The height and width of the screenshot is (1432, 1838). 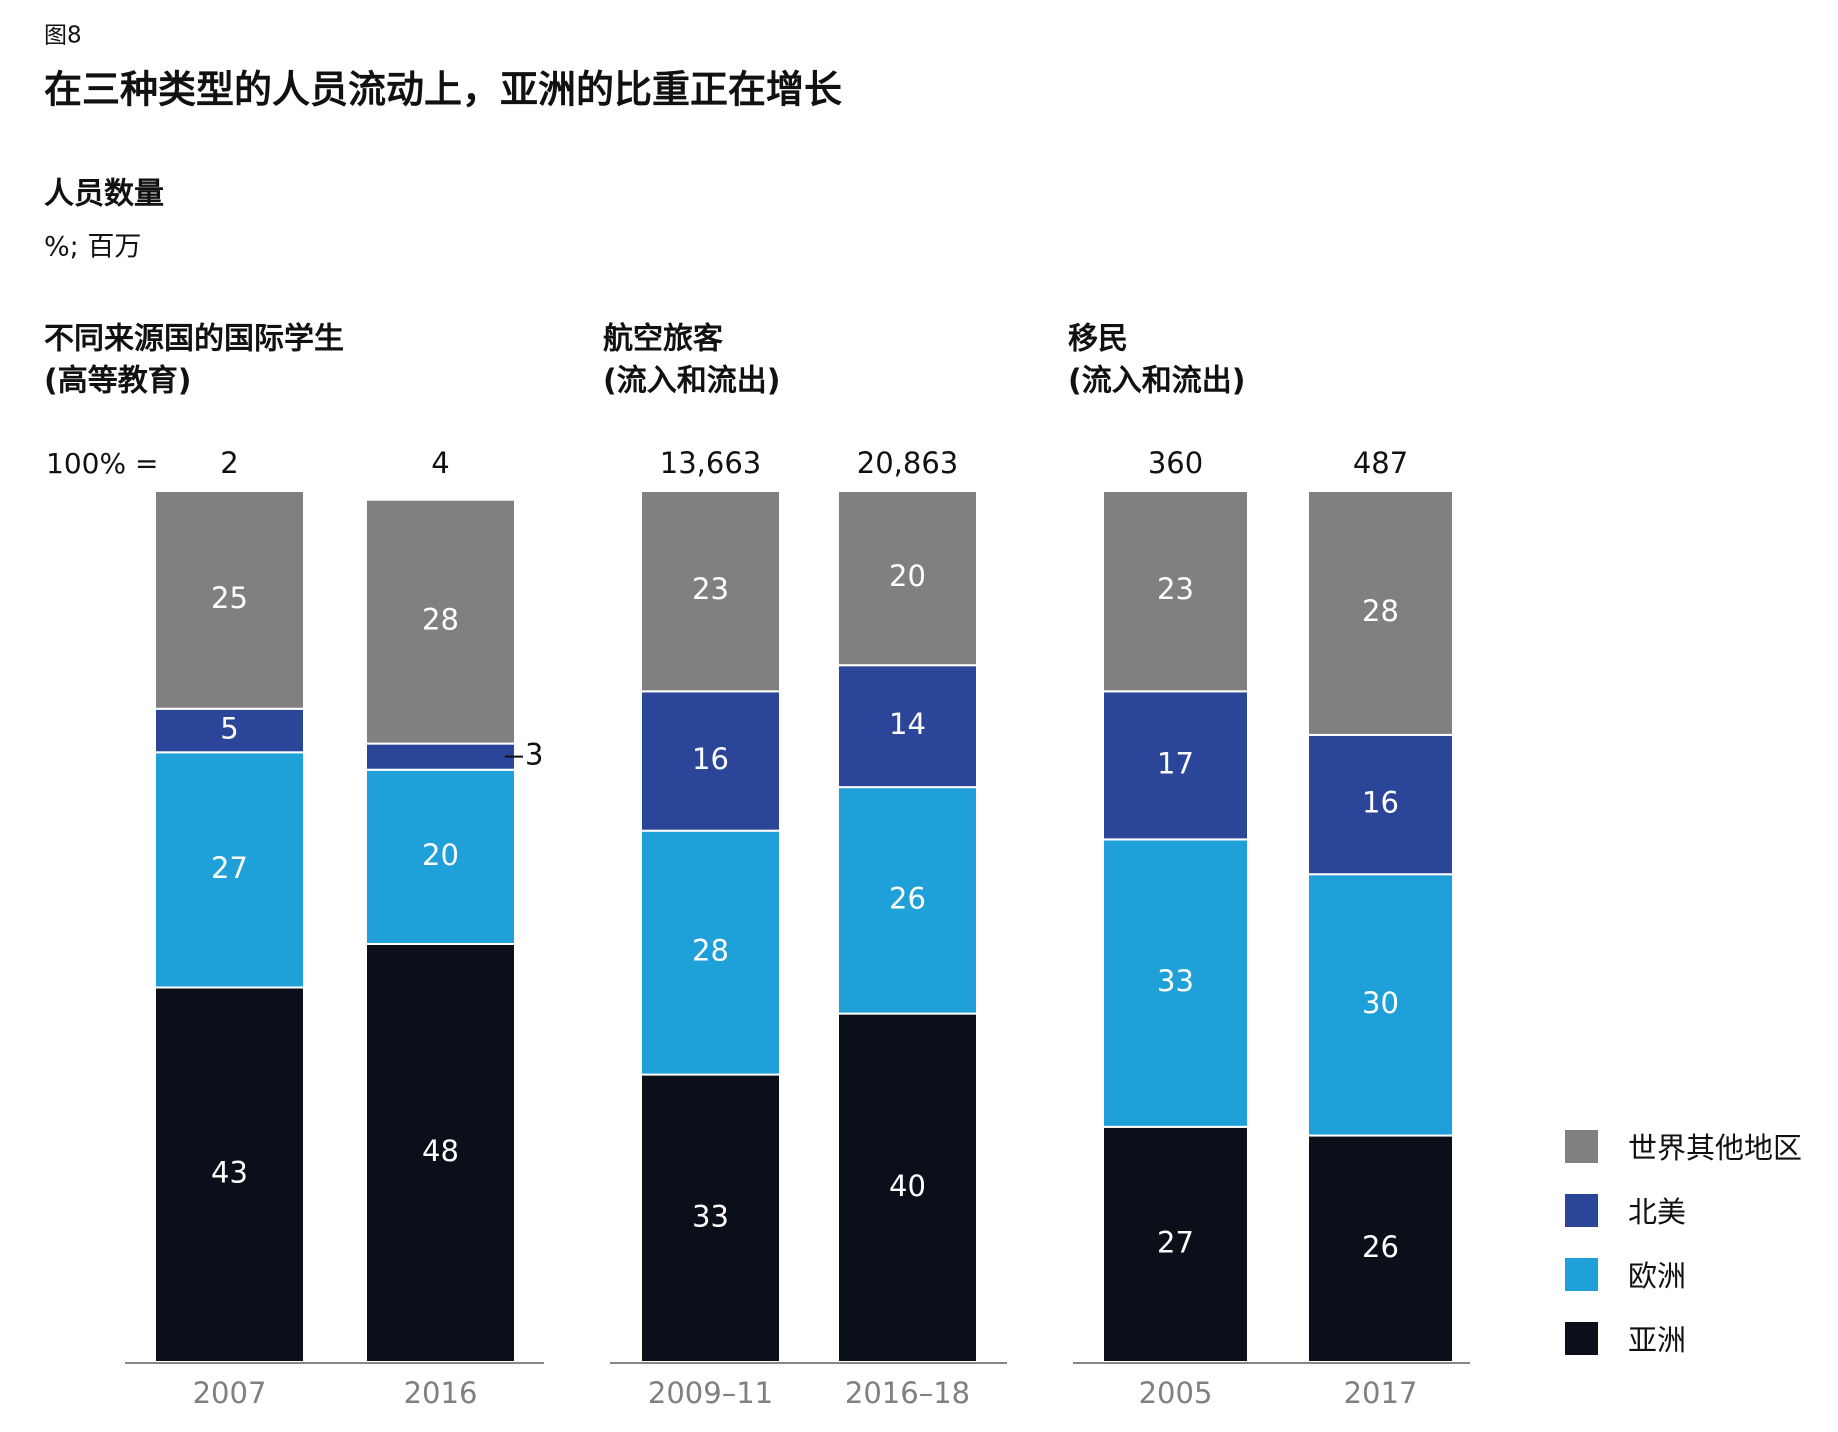 I want to click on chart-title: 在三种类型的人员流动上，亚洲的比重正在增长, so click(x=443, y=90).